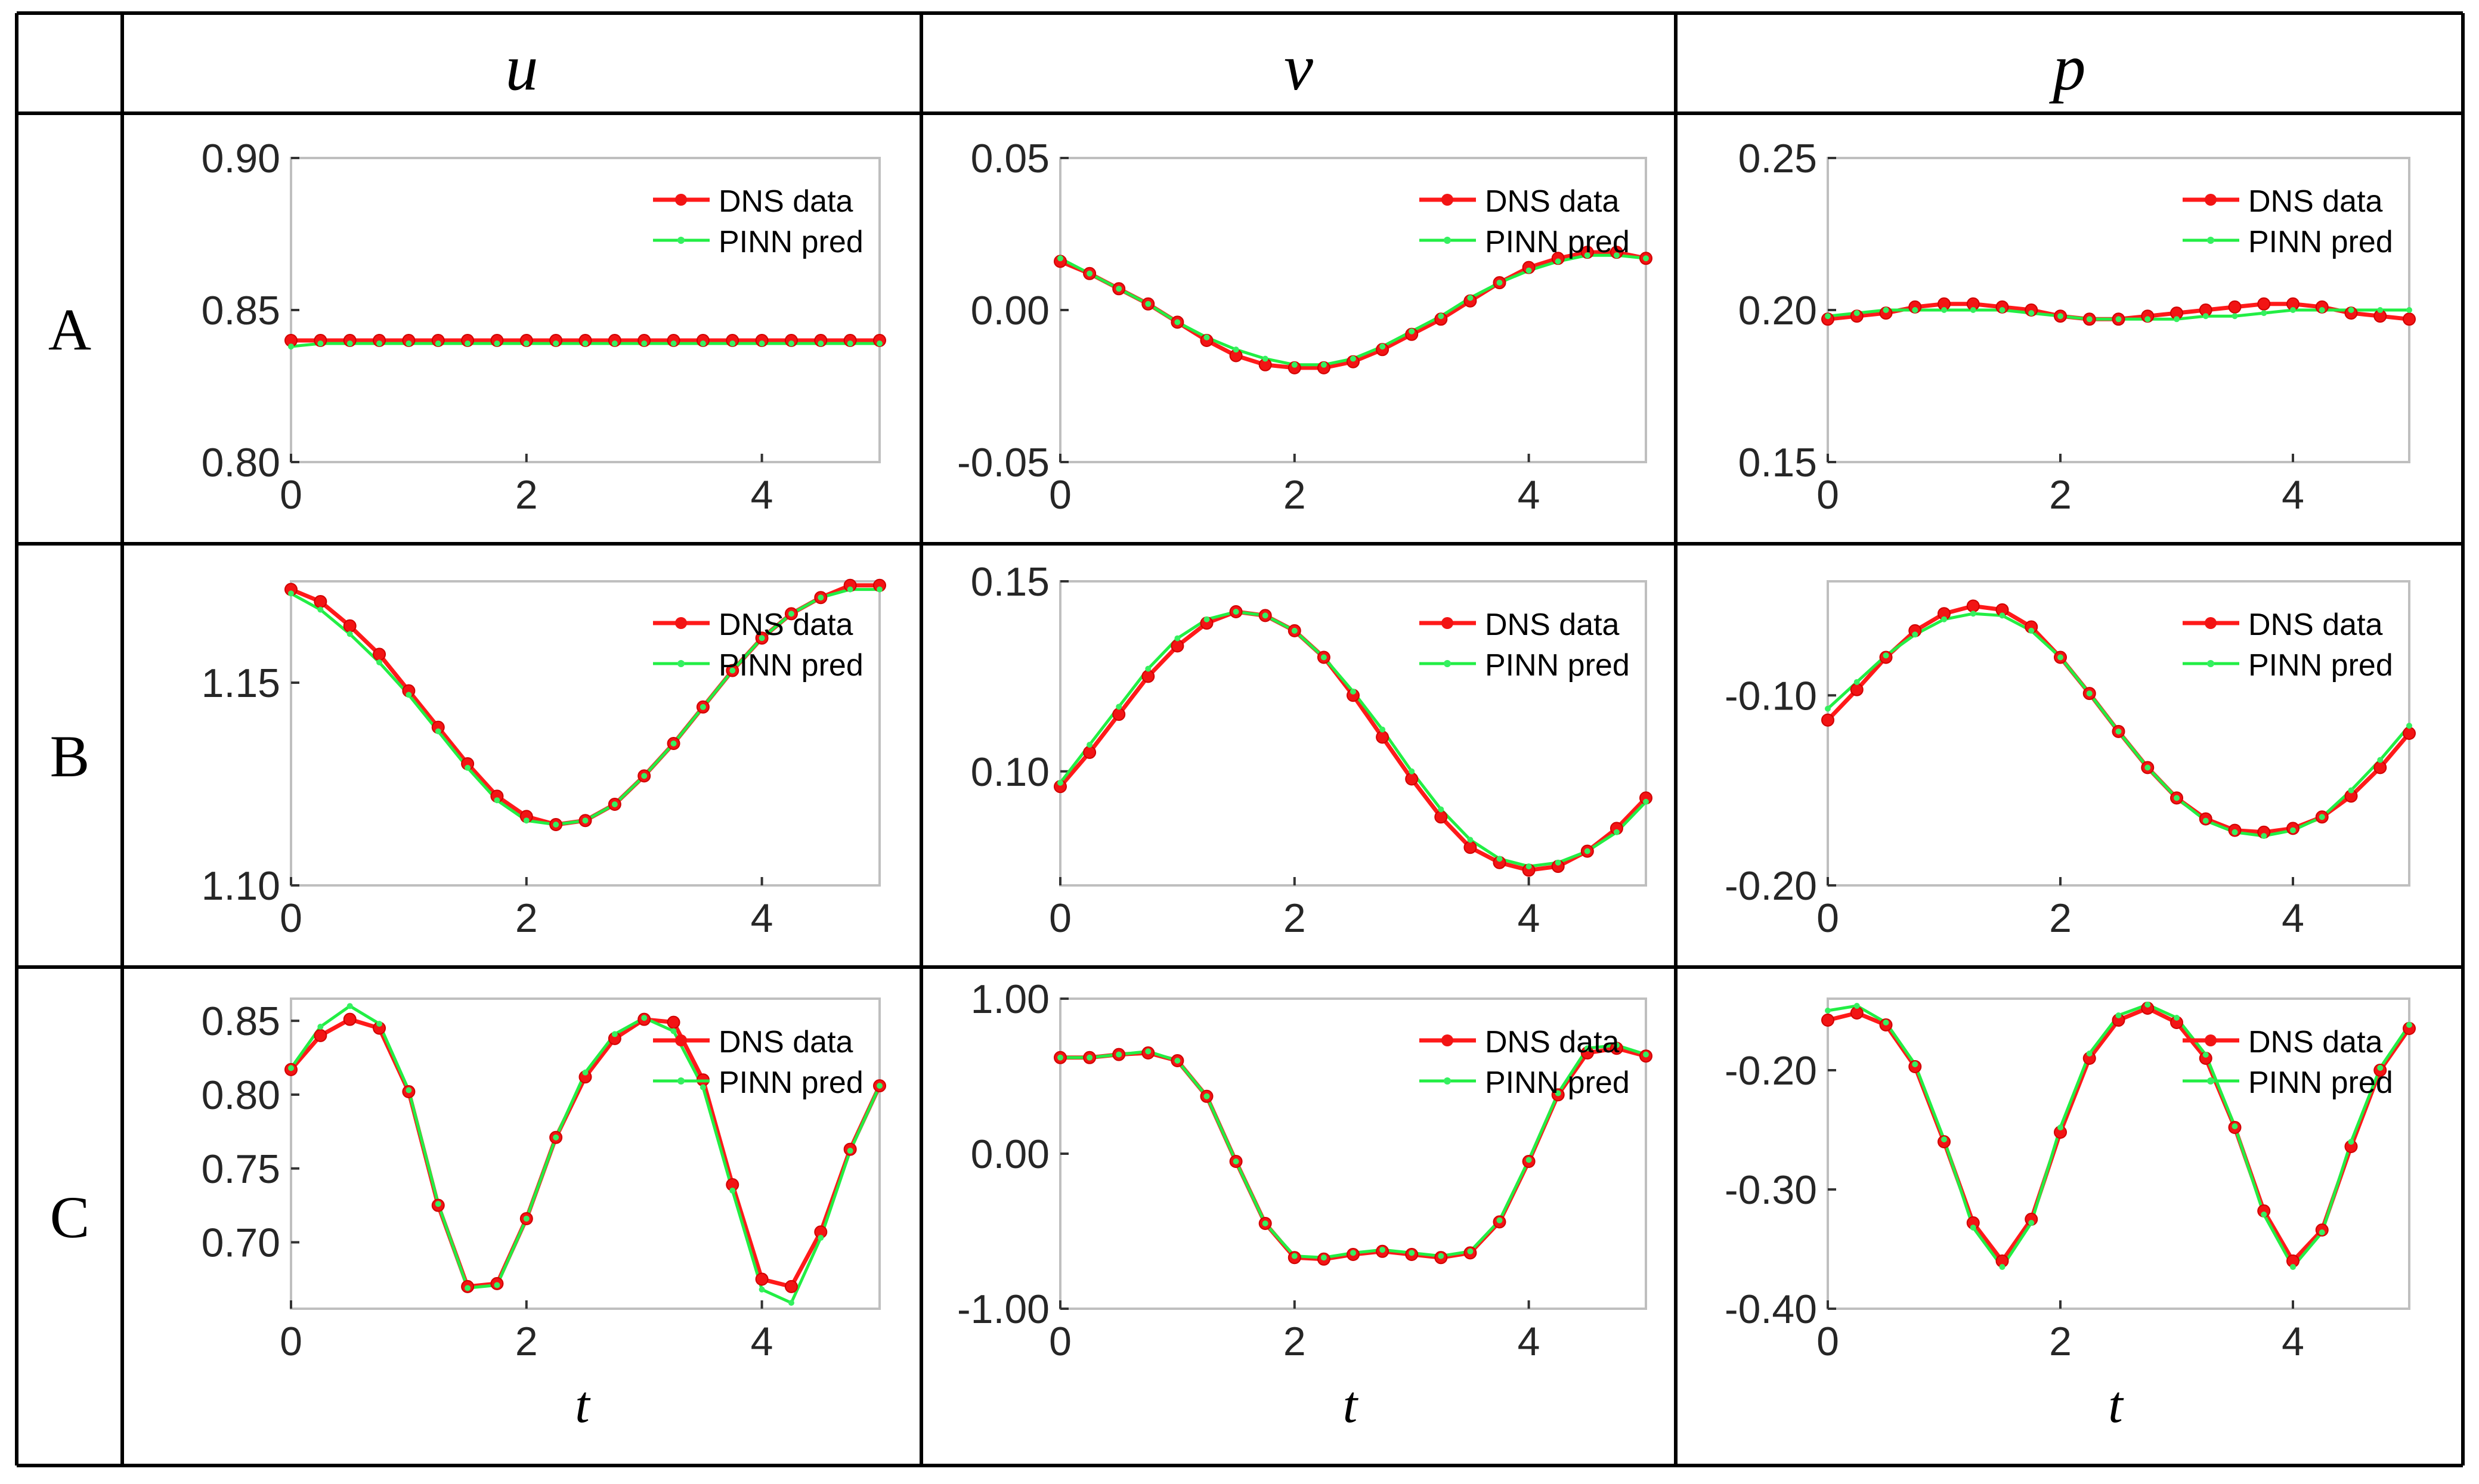 The height and width of the screenshot is (1484, 2479). I want to click on y-tick-label: 0.85, so click(241, 1021).